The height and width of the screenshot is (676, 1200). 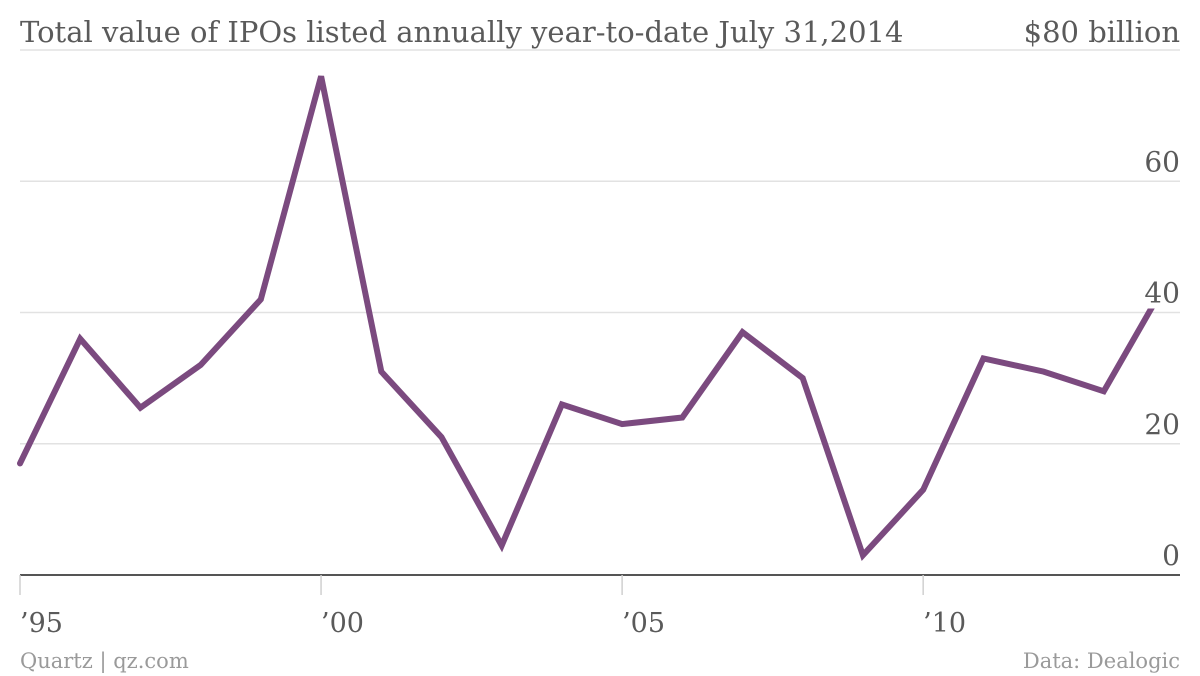 I want to click on y-tick-label: 60, so click(x=1162, y=161).